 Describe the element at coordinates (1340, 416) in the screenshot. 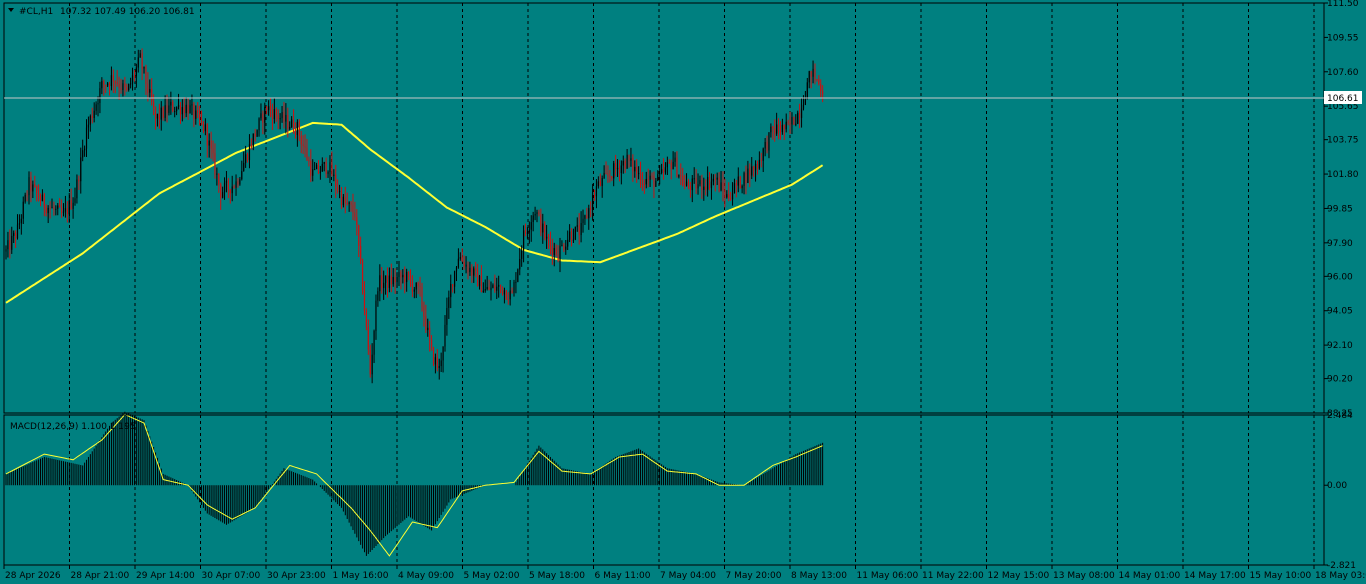

I see `macd-y-tick-label: 2.484` at that location.